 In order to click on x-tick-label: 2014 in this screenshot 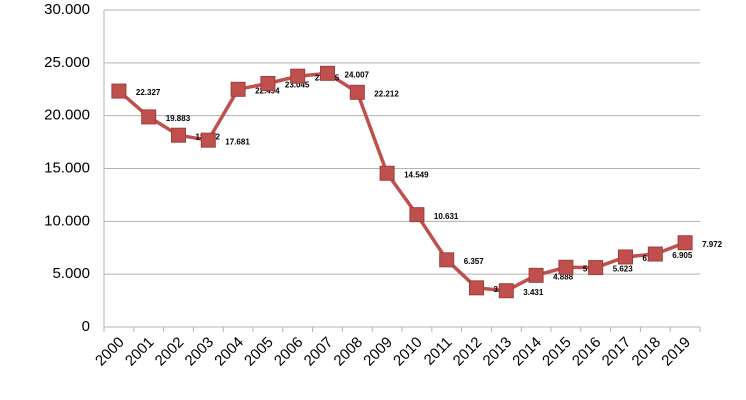, I will do `click(527, 352)`.